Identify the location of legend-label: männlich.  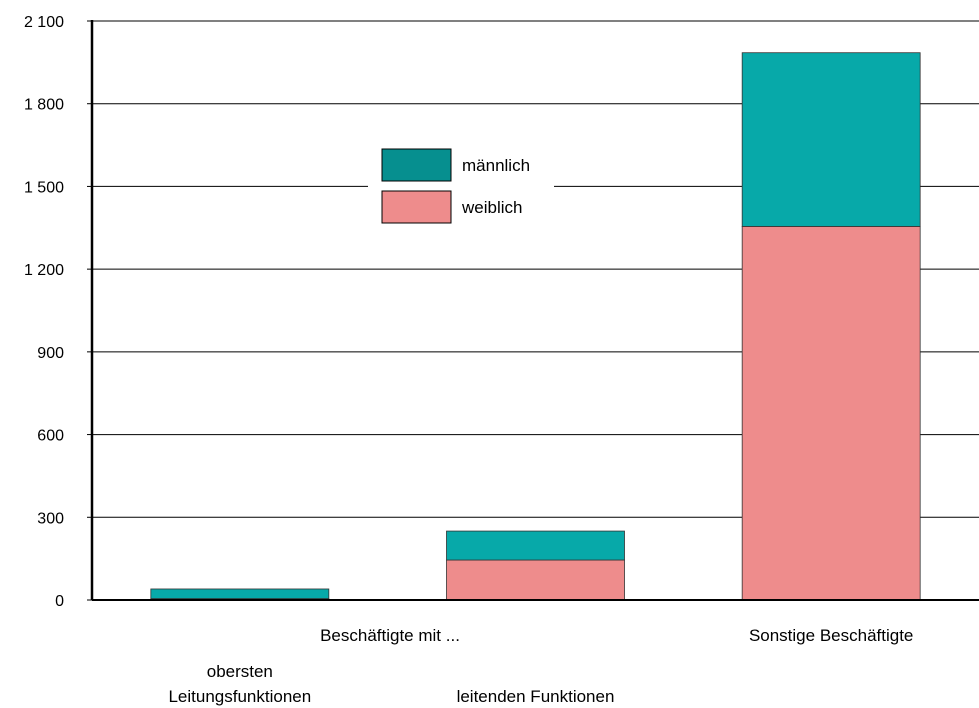
(496, 165).